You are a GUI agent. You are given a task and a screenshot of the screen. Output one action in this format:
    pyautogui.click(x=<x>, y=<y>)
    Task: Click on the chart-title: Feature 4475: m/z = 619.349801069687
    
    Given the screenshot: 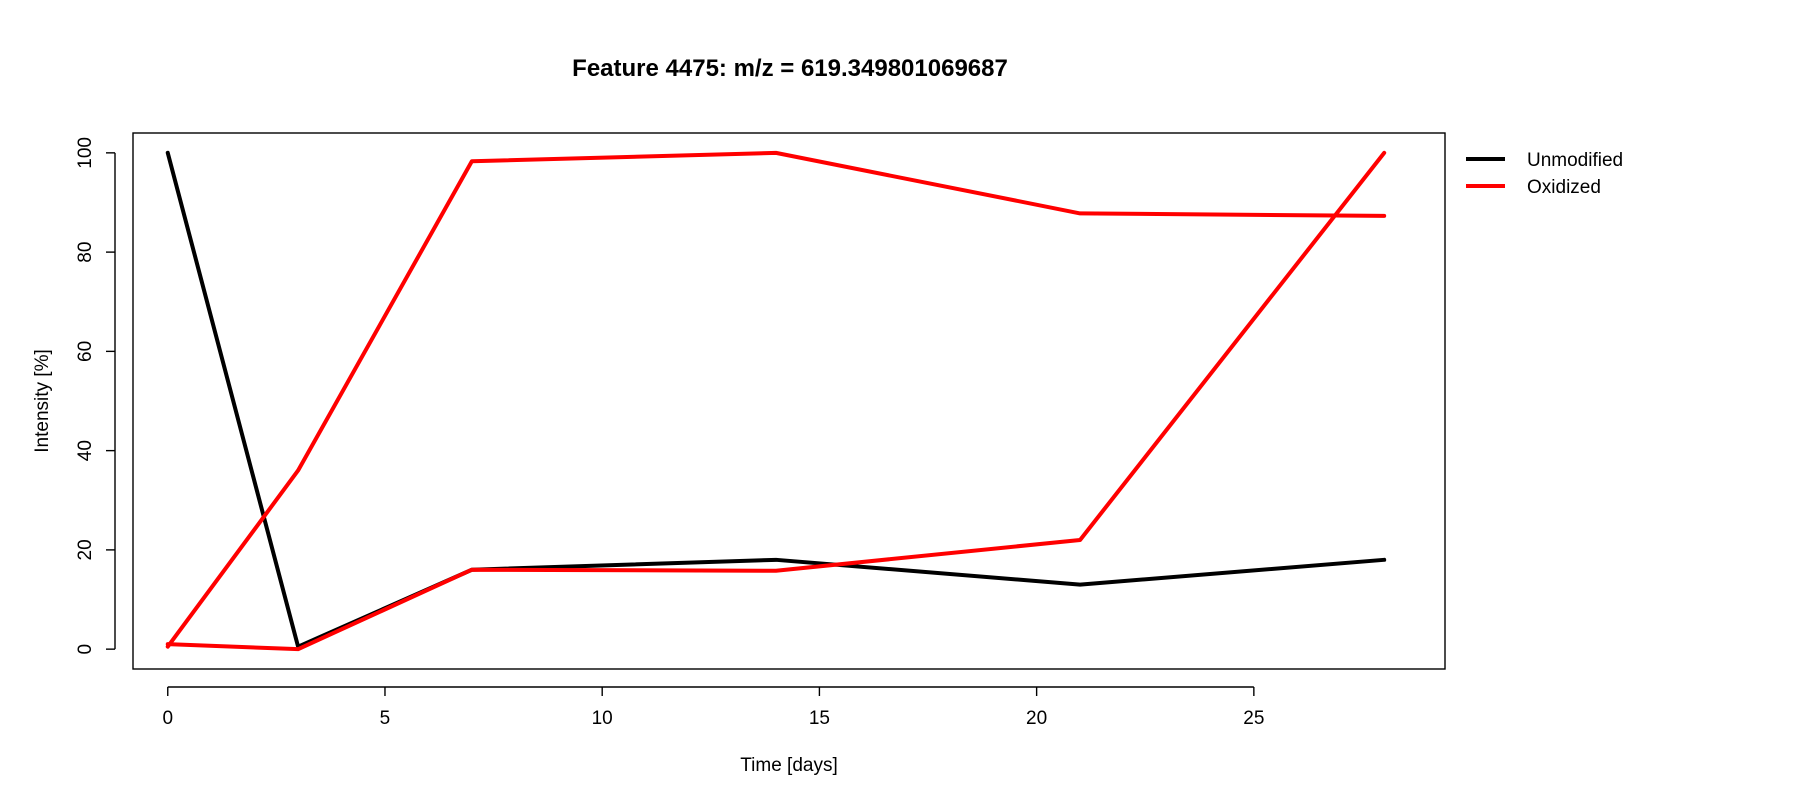 What is the action you would take?
    pyautogui.click(x=790, y=68)
    